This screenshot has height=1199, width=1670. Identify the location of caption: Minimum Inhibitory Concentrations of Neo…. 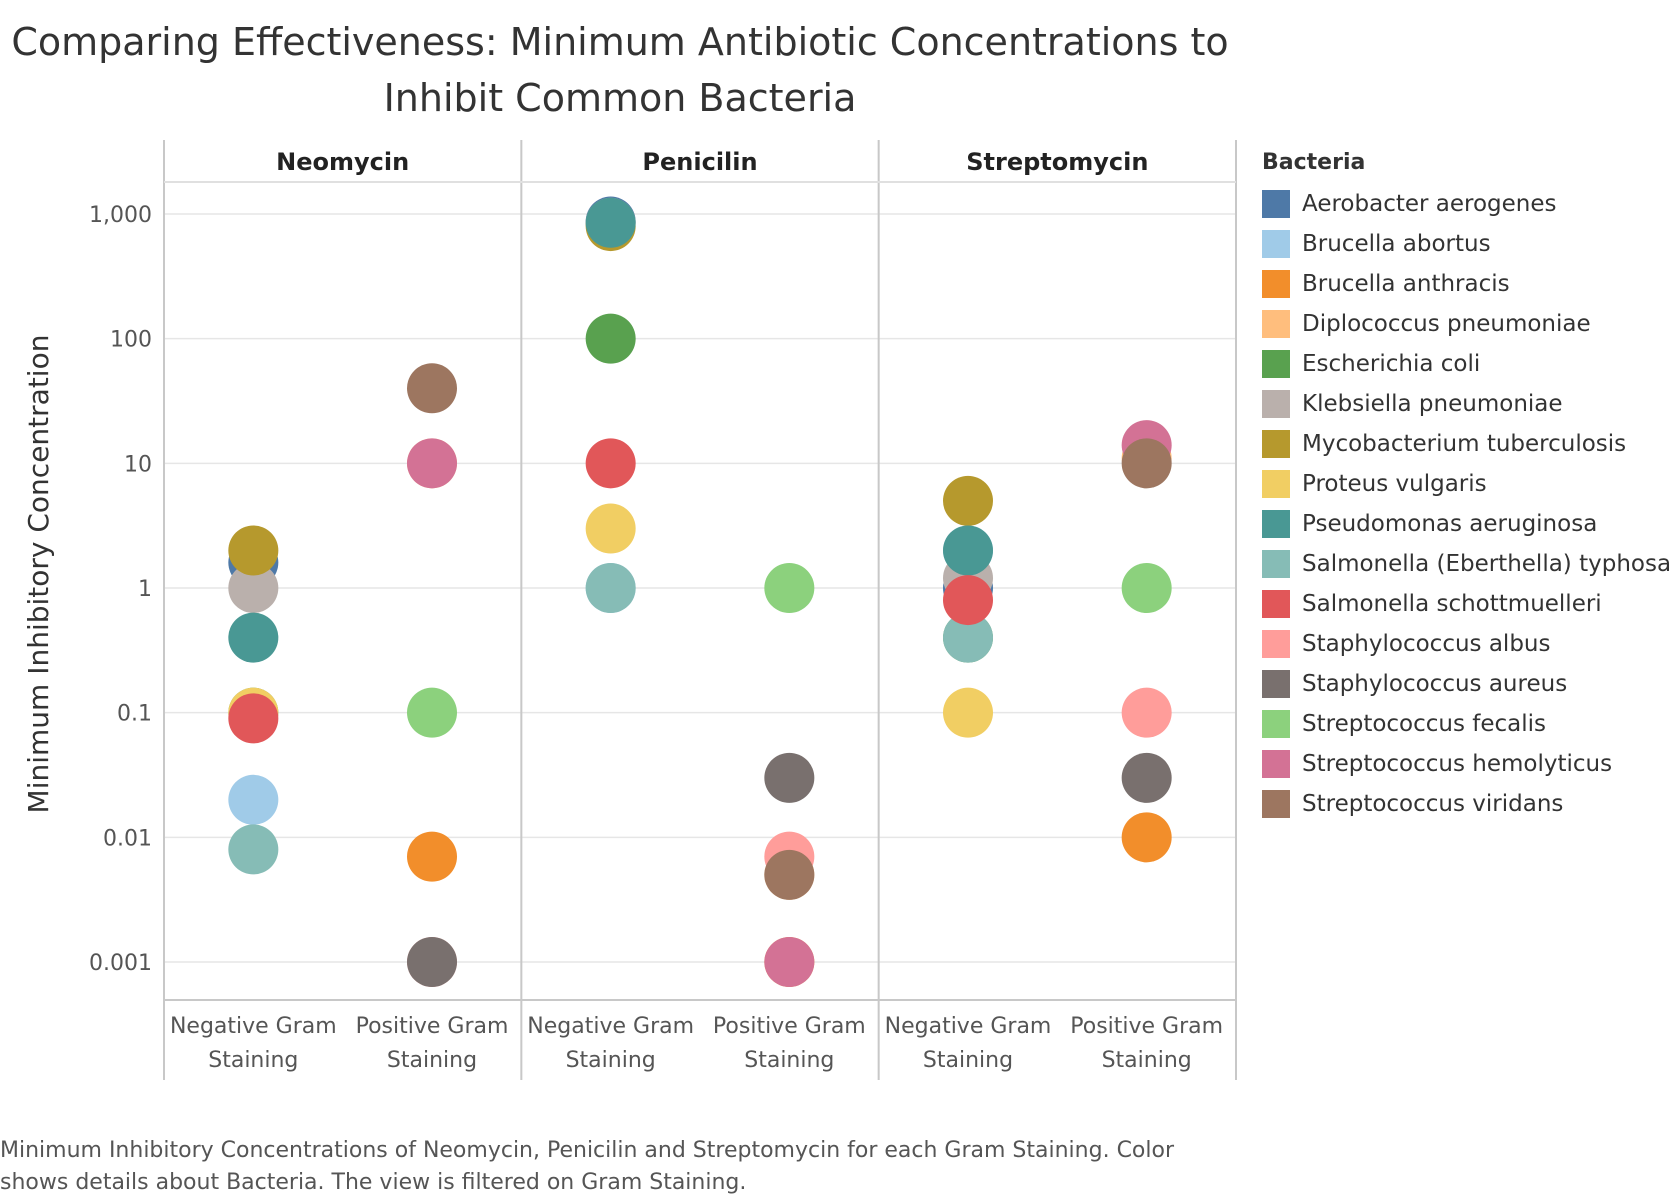
(625, 1167).